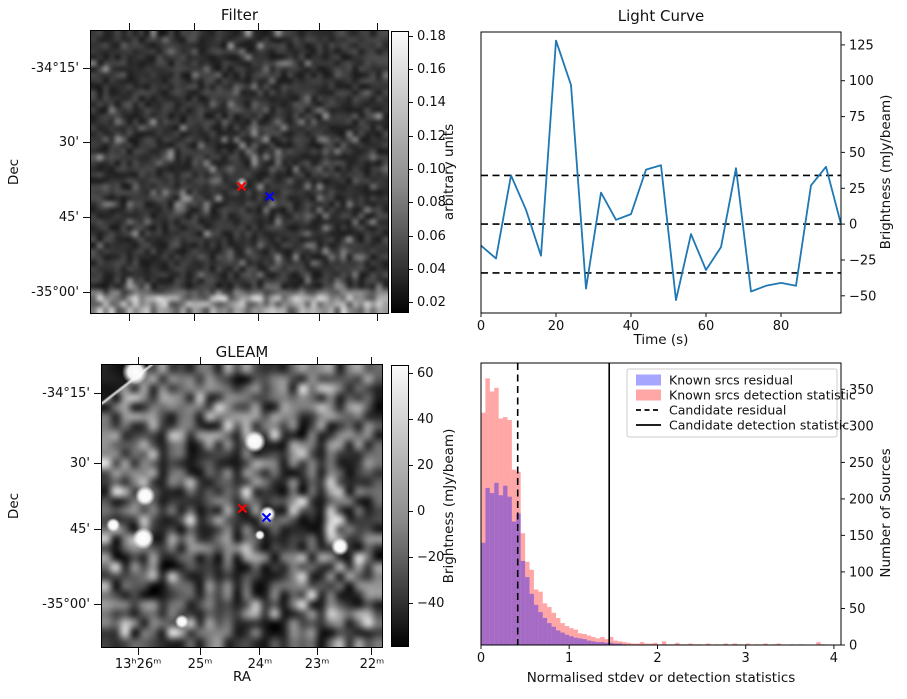 The height and width of the screenshot is (699, 907). Describe the element at coordinates (727, 409) in the screenshot. I see `legend-label: Candidate residual` at that location.